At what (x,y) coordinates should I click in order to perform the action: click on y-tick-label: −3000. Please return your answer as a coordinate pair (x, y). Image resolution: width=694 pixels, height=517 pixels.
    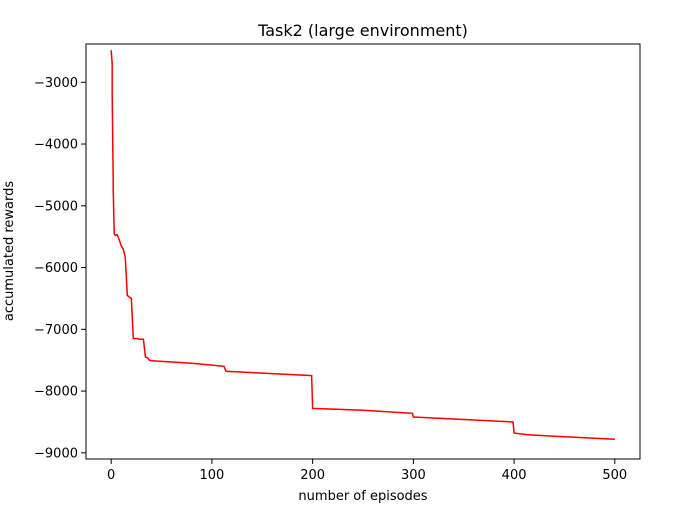
    Looking at the image, I should click on (56, 83).